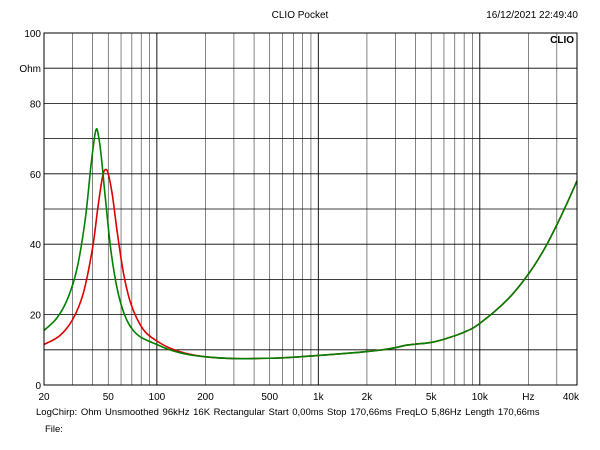  What do you see at coordinates (36, 316) in the screenshot?
I see `y-tick-label: 20` at bounding box center [36, 316].